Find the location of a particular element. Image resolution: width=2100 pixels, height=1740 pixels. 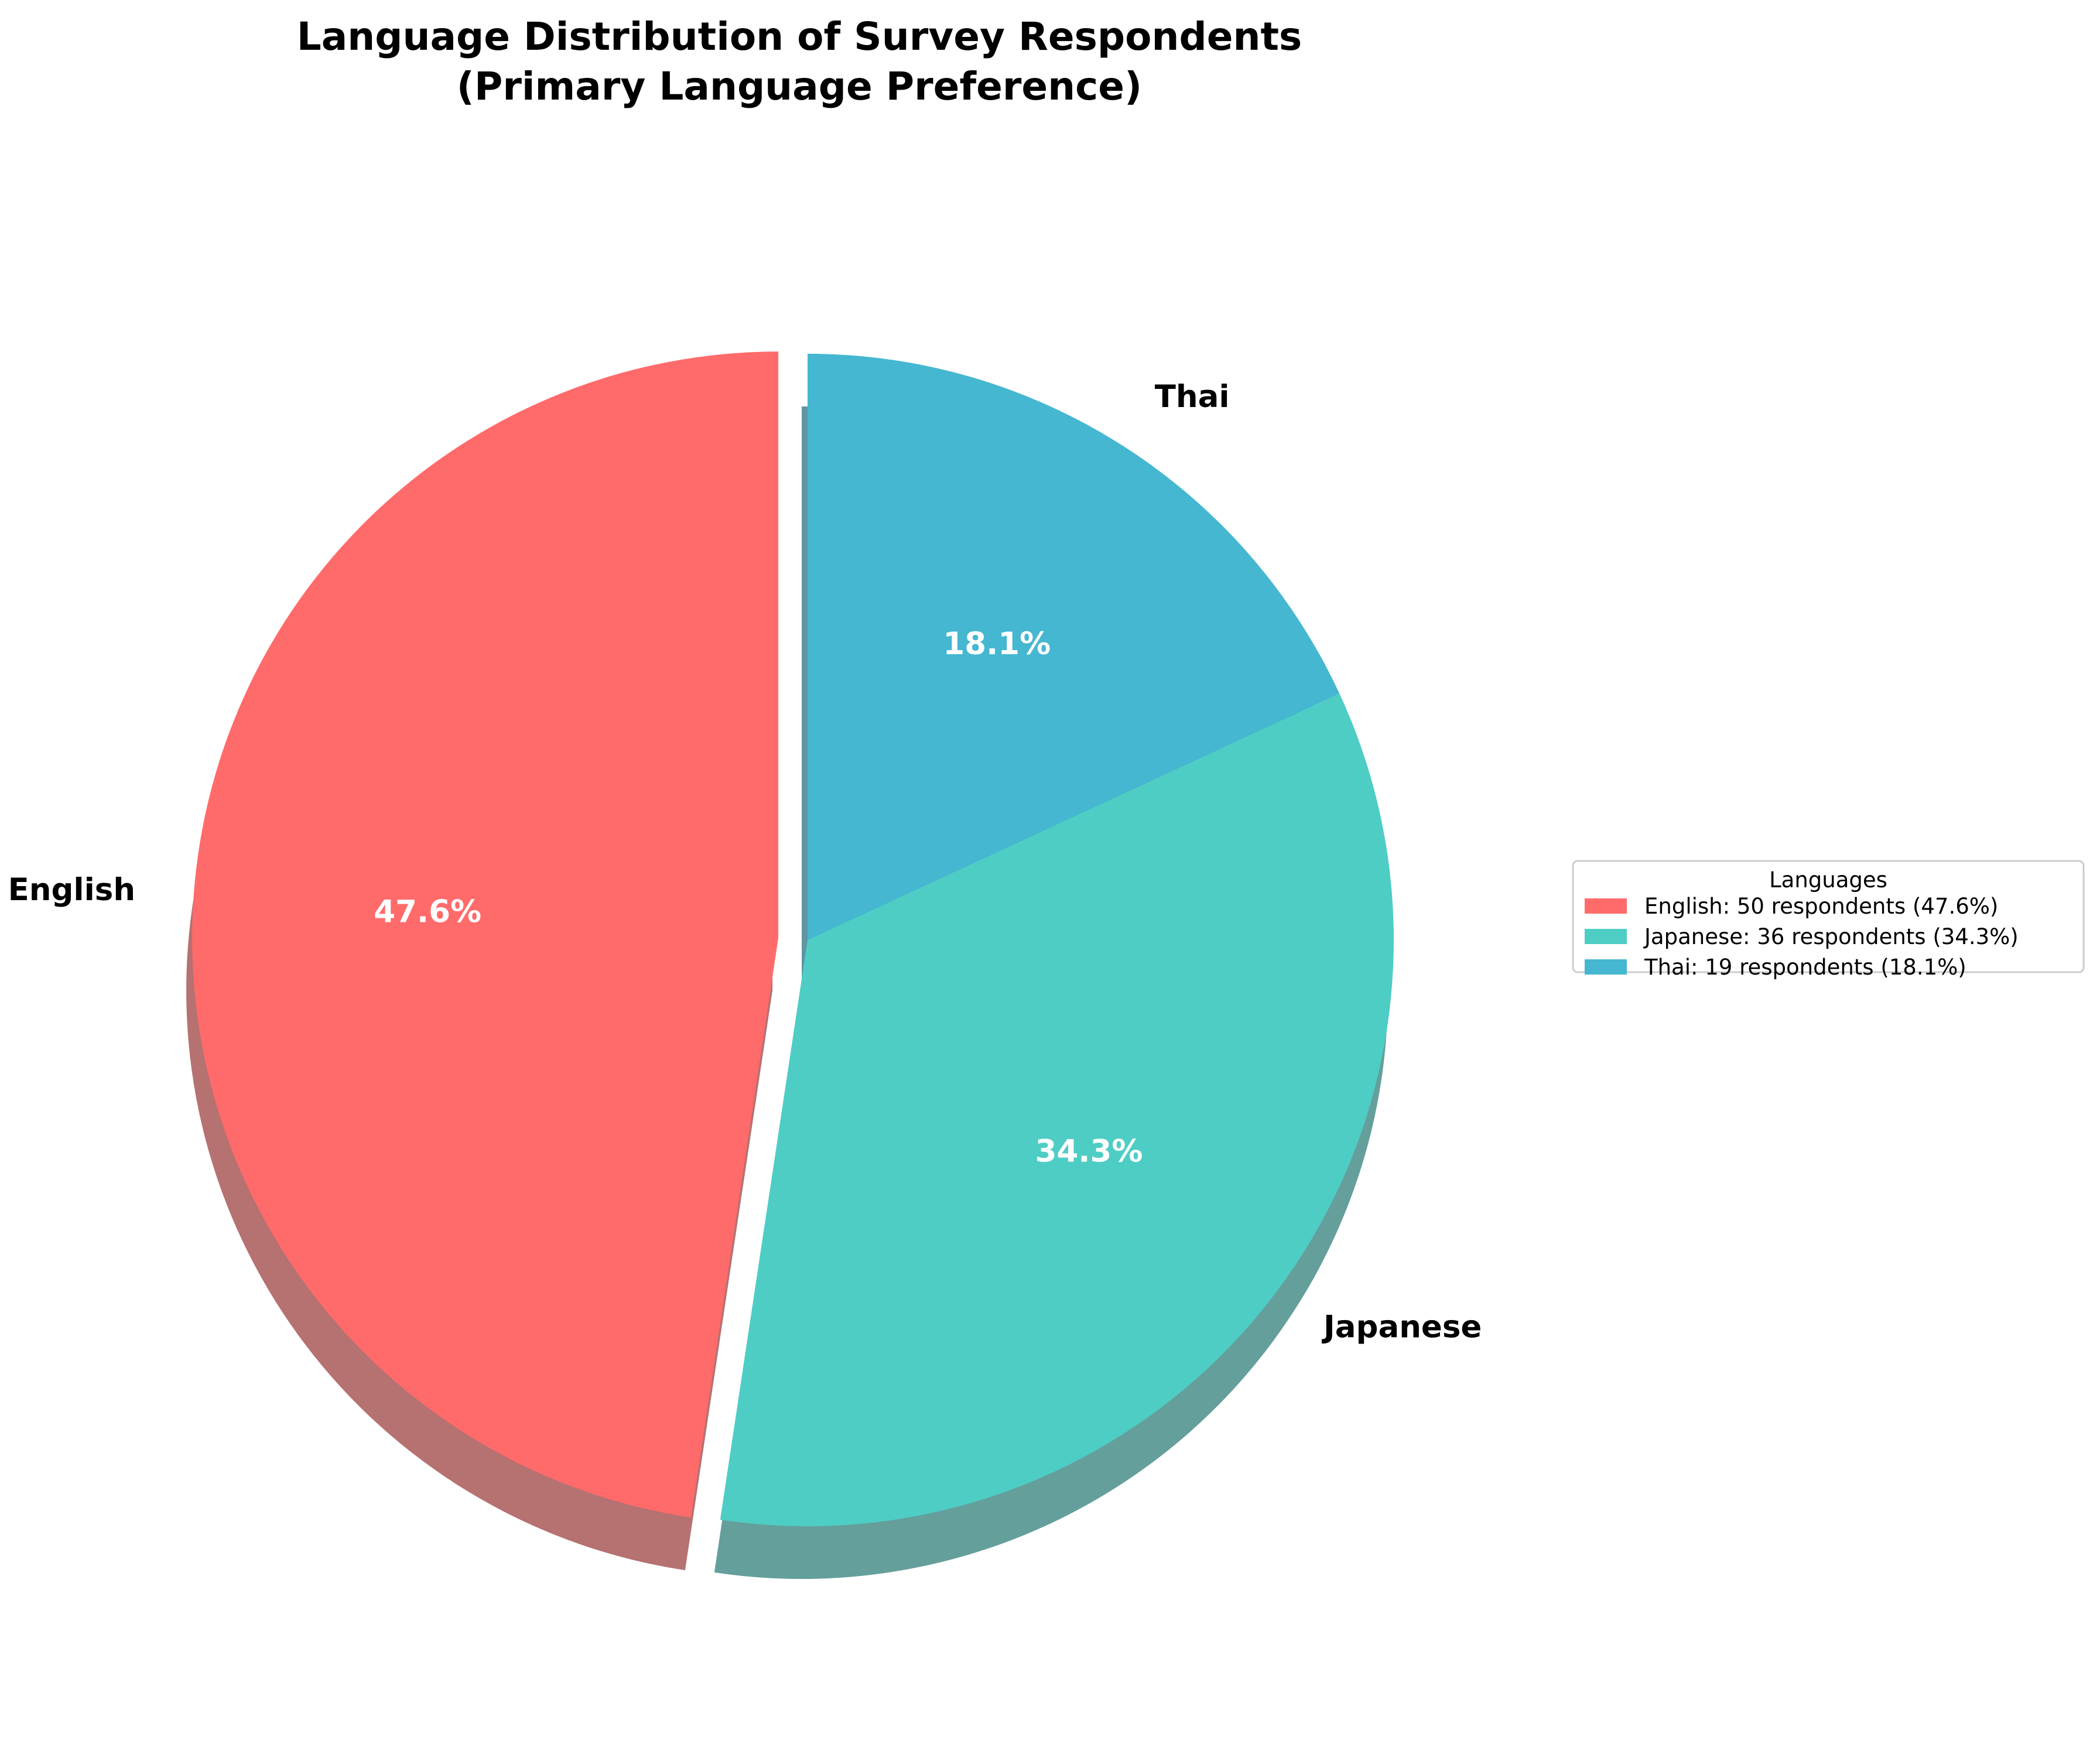

slice-label-english: English is located at coordinates (72, 890).